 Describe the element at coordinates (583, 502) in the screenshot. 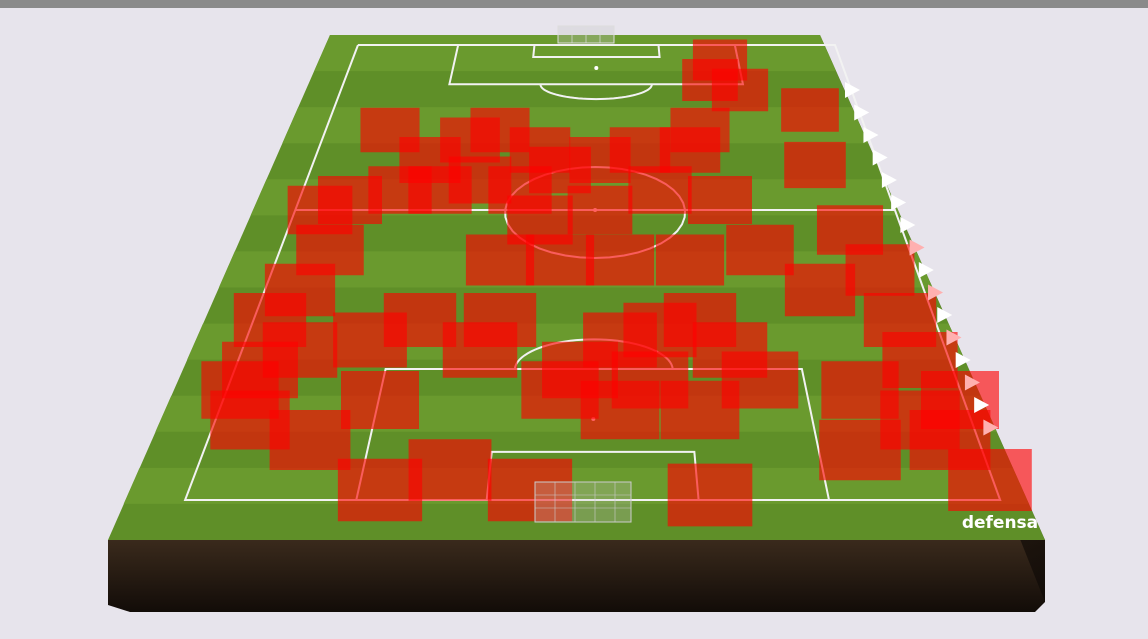

I see `bottom-goal` at that location.